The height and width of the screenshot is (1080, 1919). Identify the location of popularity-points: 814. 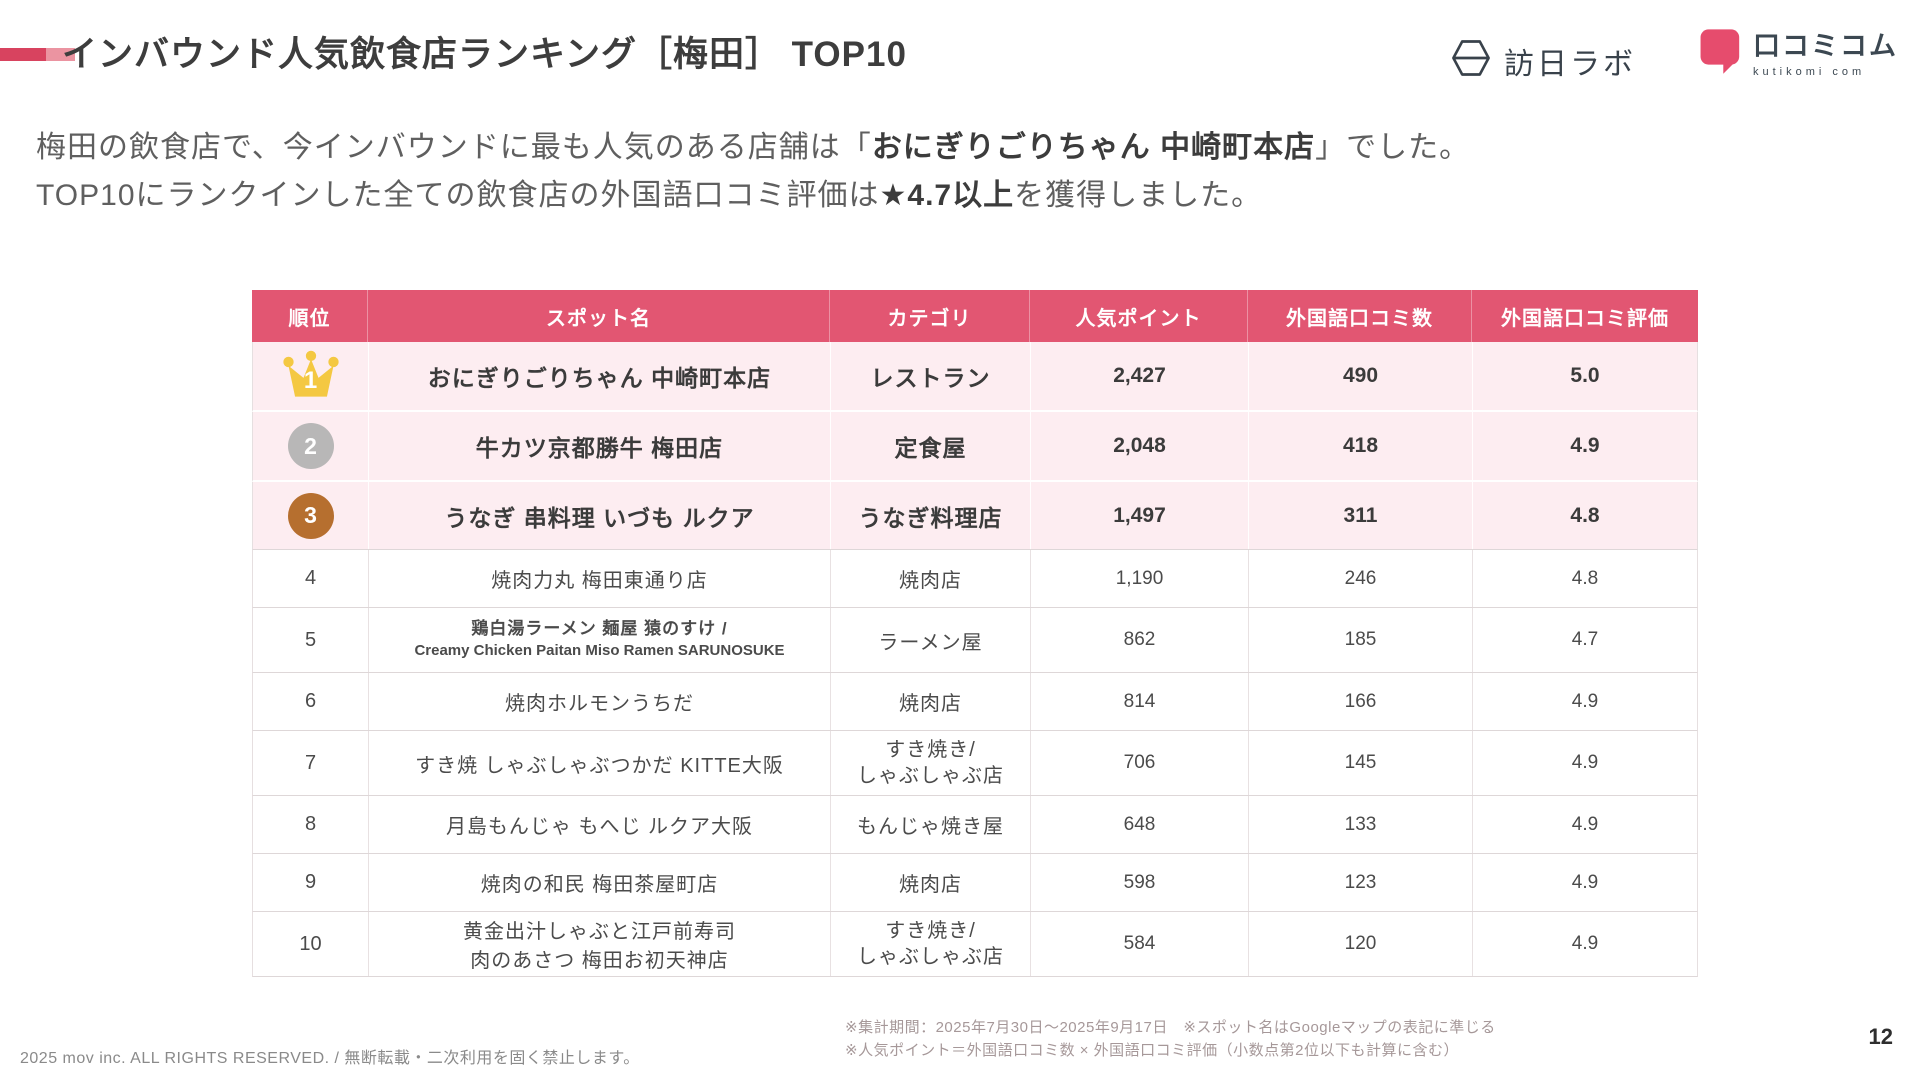
(1140, 701).